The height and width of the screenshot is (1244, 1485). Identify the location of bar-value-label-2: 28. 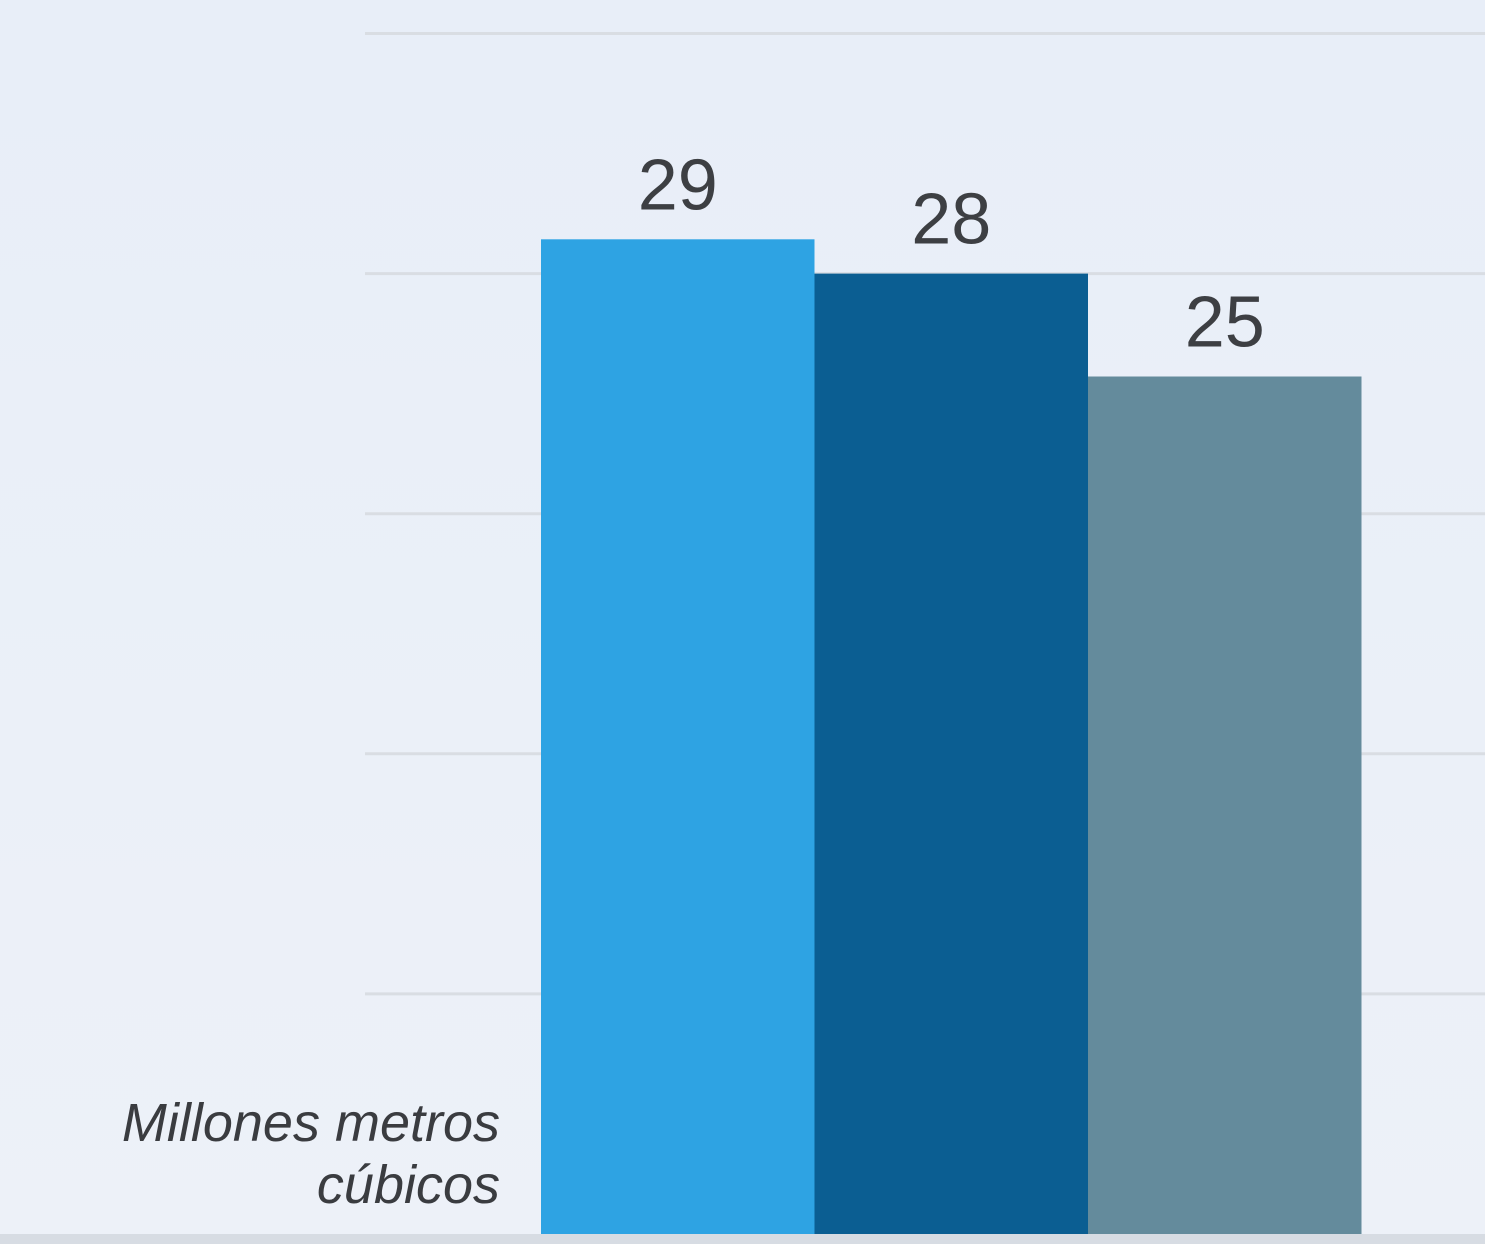
(951, 220).